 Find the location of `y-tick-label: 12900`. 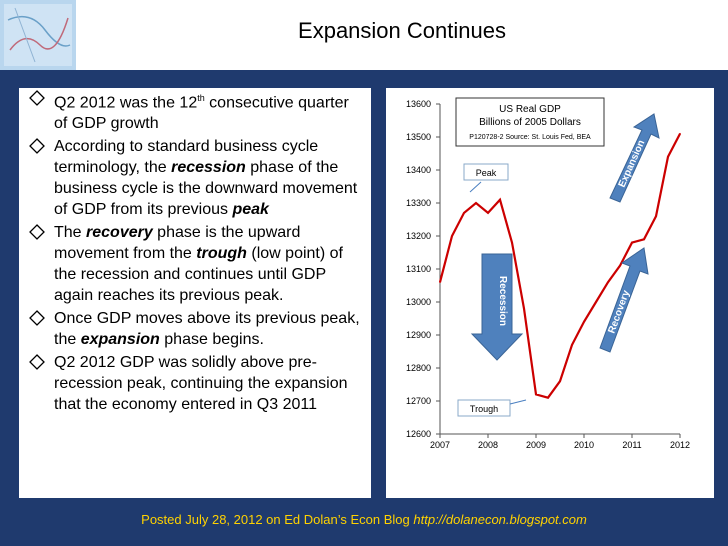

y-tick-label: 12900 is located at coordinates (418, 335).